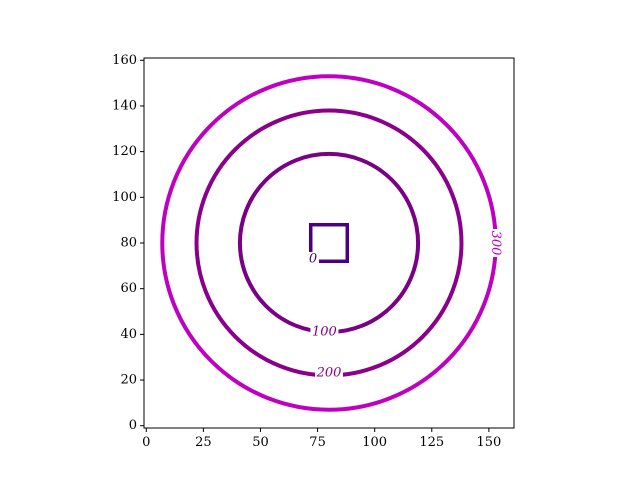  What do you see at coordinates (133, 425) in the screenshot?
I see `y-tick-label: 0` at bounding box center [133, 425].